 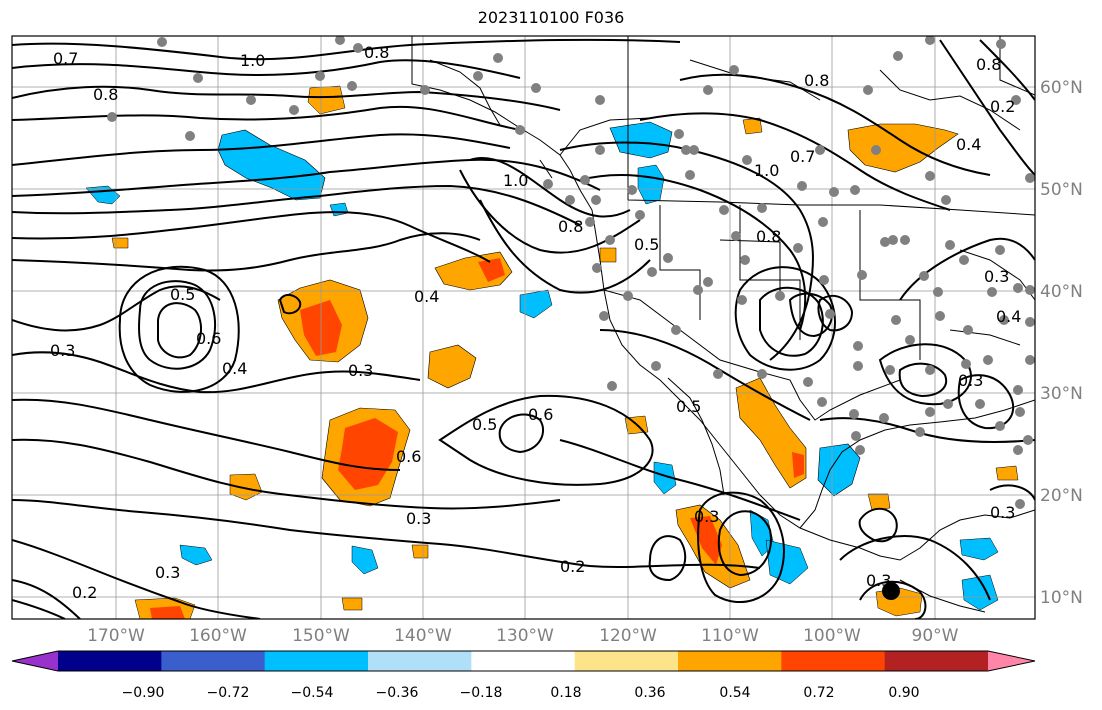 What do you see at coordinates (143, 693) in the screenshot?
I see `colorbar-tick: −0.90` at bounding box center [143, 693].